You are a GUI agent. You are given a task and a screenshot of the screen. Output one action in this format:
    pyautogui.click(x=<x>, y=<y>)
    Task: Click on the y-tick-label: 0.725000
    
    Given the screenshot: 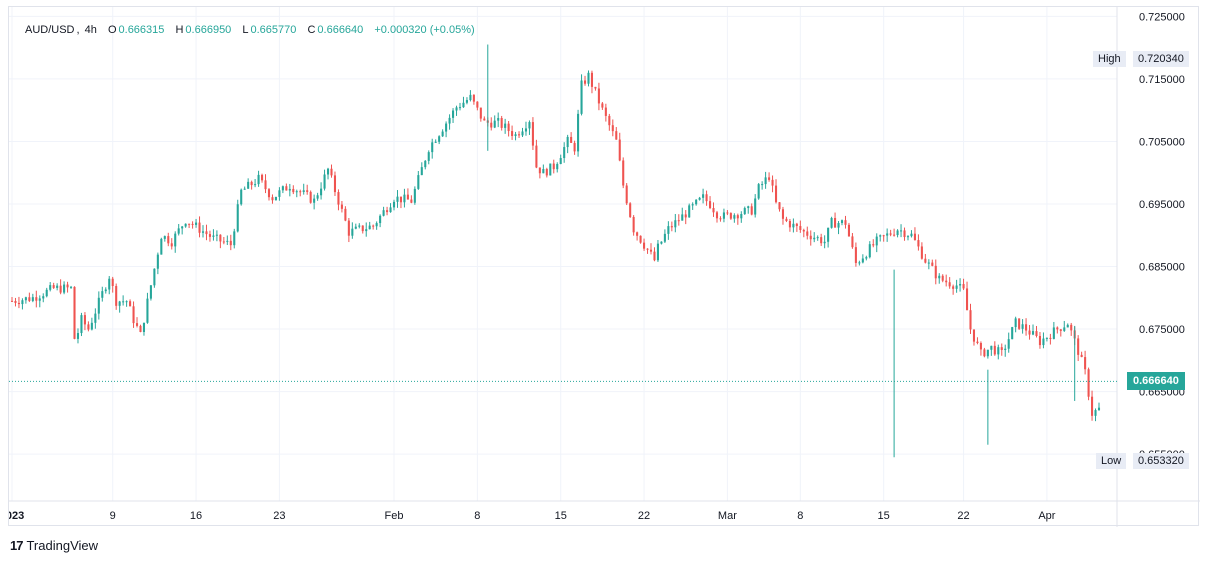 What is the action you would take?
    pyautogui.click(x=1162, y=17)
    